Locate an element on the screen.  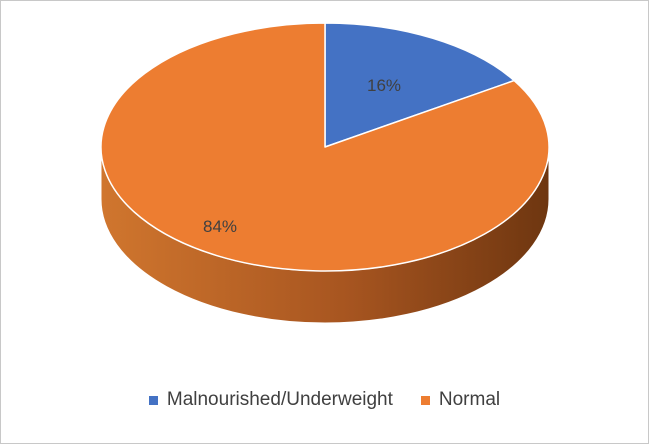
legend-swatch-malnourished is located at coordinates (153, 400).